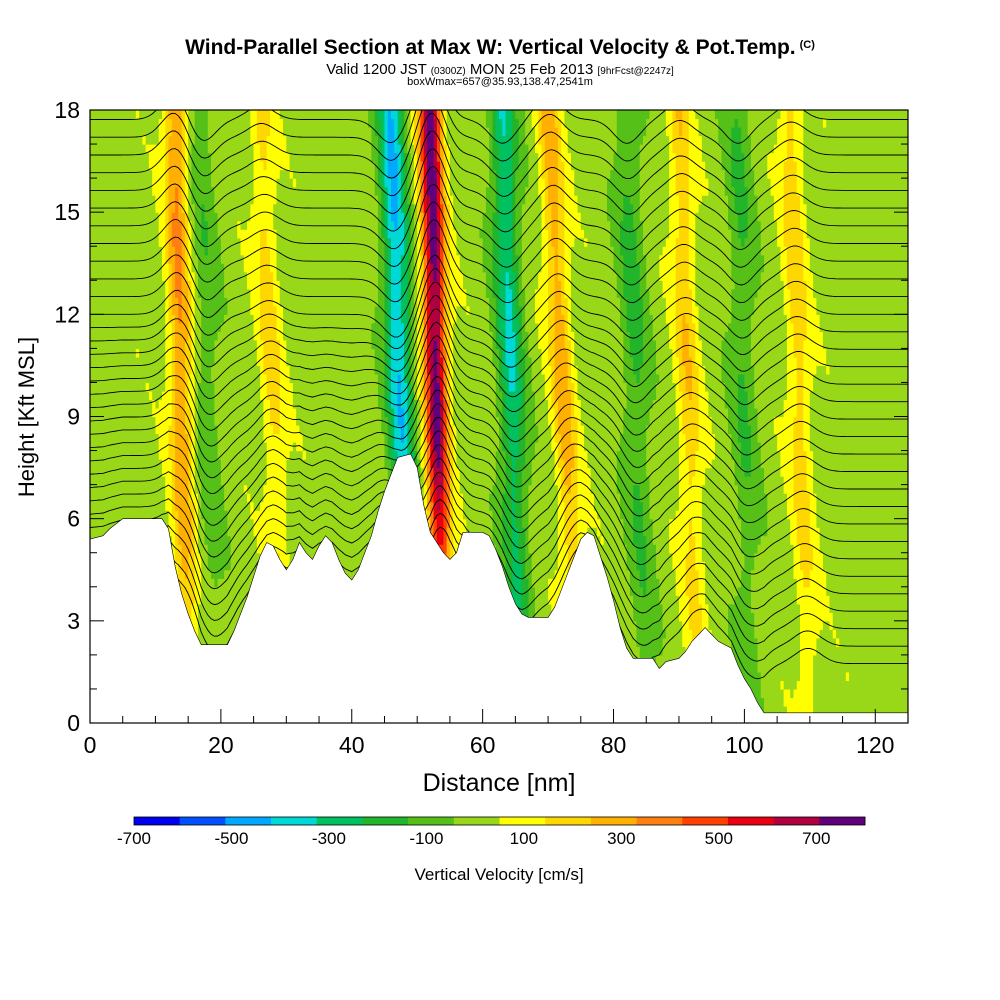 This screenshot has width=1000, height=1000. What do you see at coordinates (744, 745) in the screenshot?
I see `x-tick-label: 100` at bounding box center [744, 745].